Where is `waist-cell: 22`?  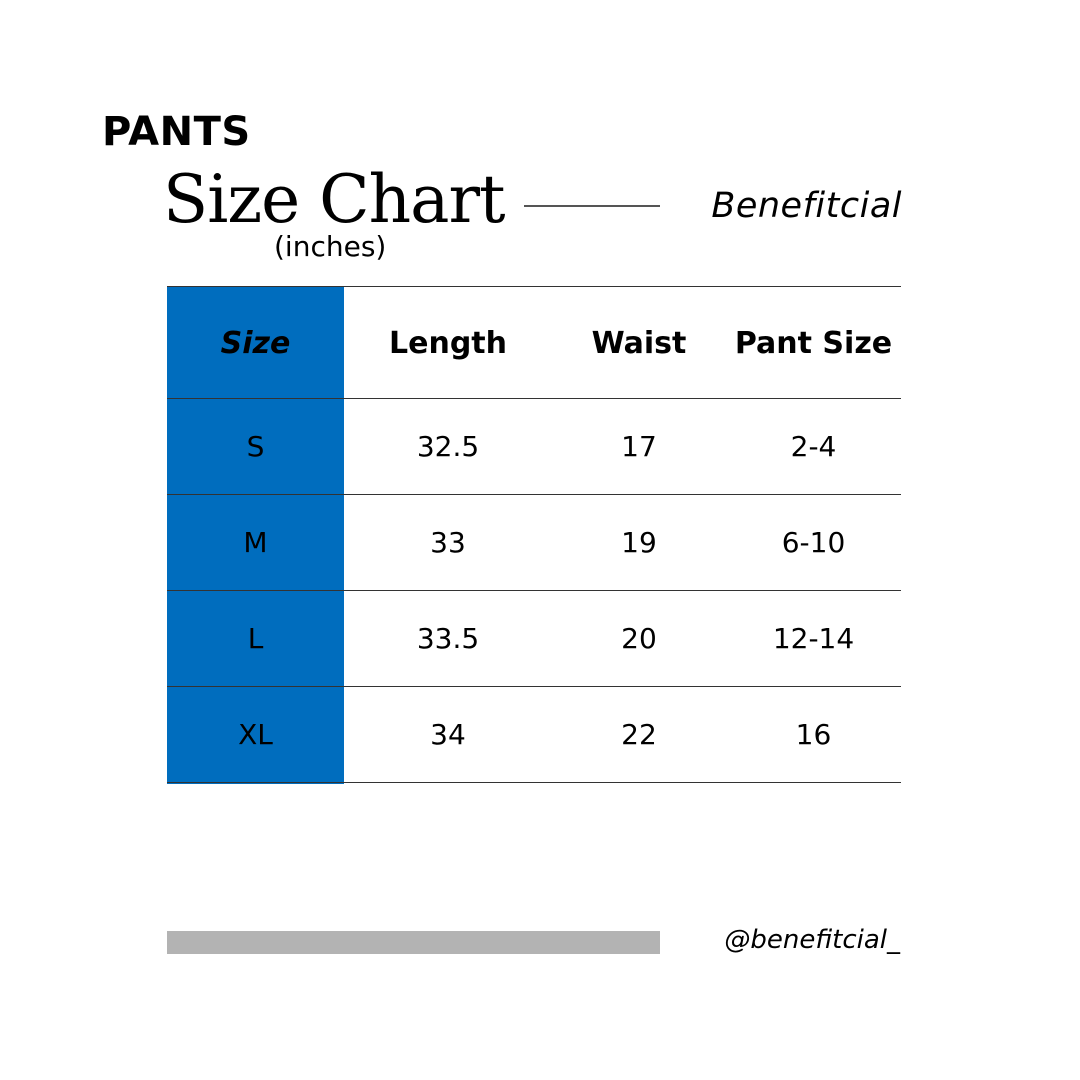 waist-cell: 22 is located at coordinates (639, 734).